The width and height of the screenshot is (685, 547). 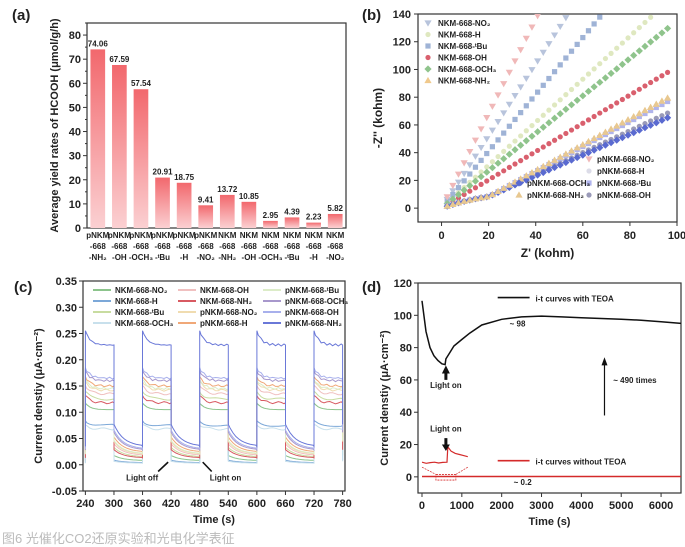 I want to click on legend-marker-b, so click(x=519, y=183).